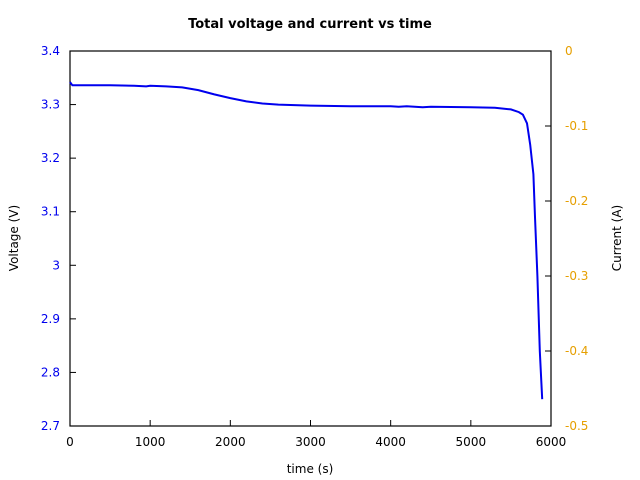 This screenshot has height=480, width=640. I want to click on x-tick-label: 0, so click(70, 442).